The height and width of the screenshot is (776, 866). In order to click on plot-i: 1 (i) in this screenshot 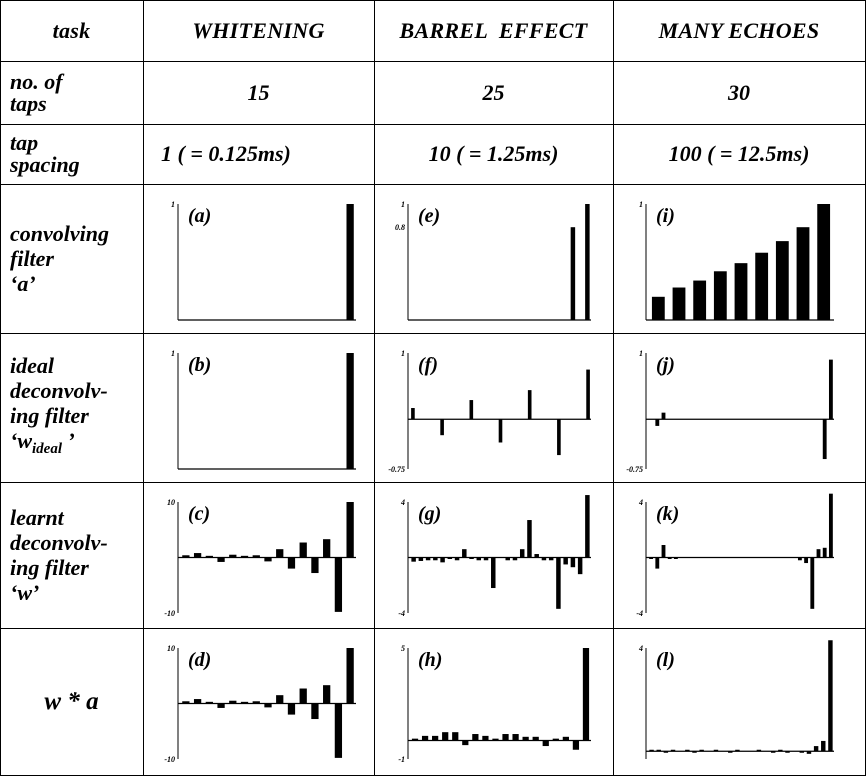, I will do `click(733, 261)`.